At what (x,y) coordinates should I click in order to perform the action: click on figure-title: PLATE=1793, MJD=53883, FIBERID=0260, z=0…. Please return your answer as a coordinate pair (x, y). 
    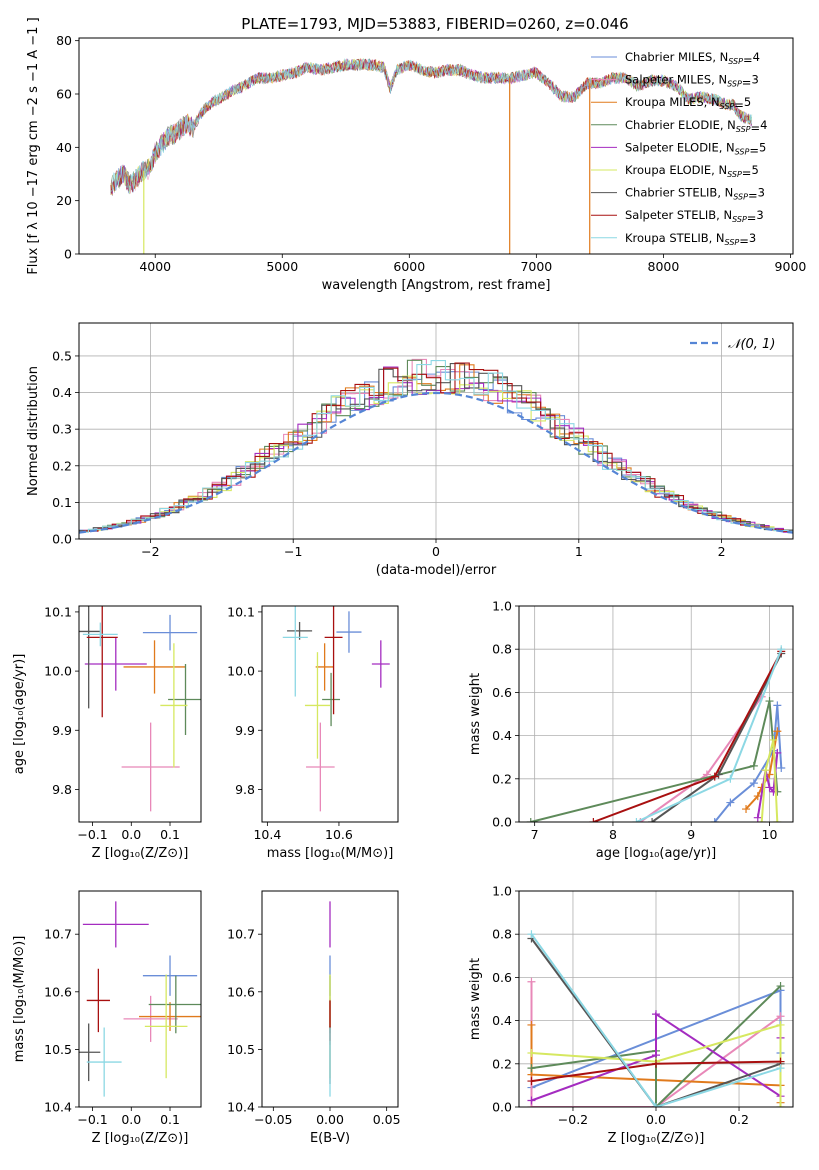
    Looking at the image, I should click on (434, 24).